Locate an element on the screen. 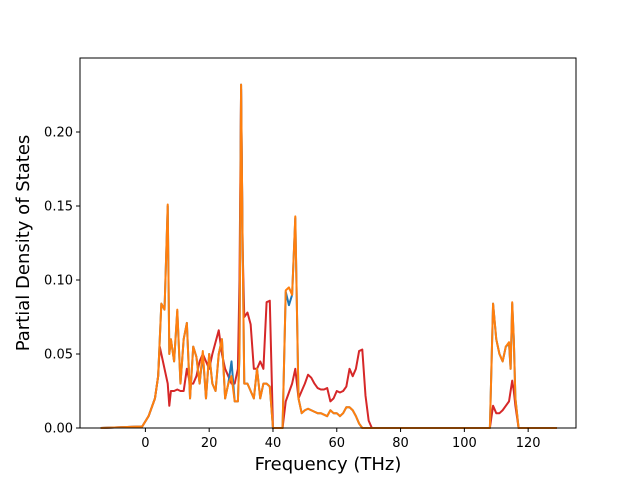 Image resolution: width=640 pixels, height=480 pixels. y-ticks: 0.00 0.05 0.10 0.15 0.20 is located at coordinates (62, 281).